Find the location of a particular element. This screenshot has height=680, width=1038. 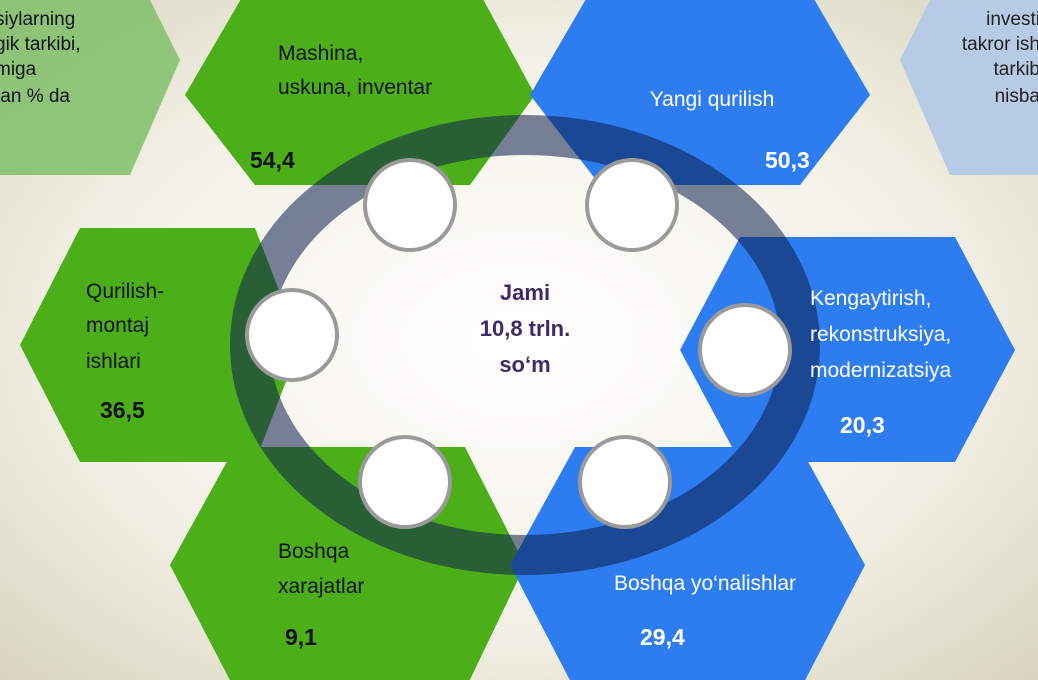

hexagon-label: ishlari is located at coordinates (113, 361).